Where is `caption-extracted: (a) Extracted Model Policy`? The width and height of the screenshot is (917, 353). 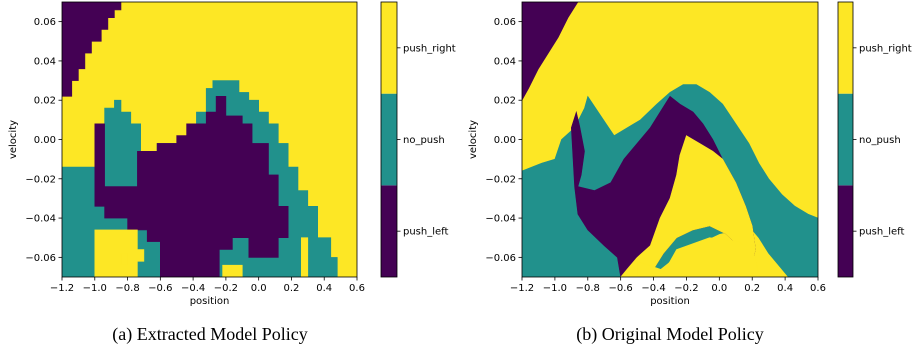 caption-extracted: (a) Extracted Model Policy is located at coordinates (209, 334).